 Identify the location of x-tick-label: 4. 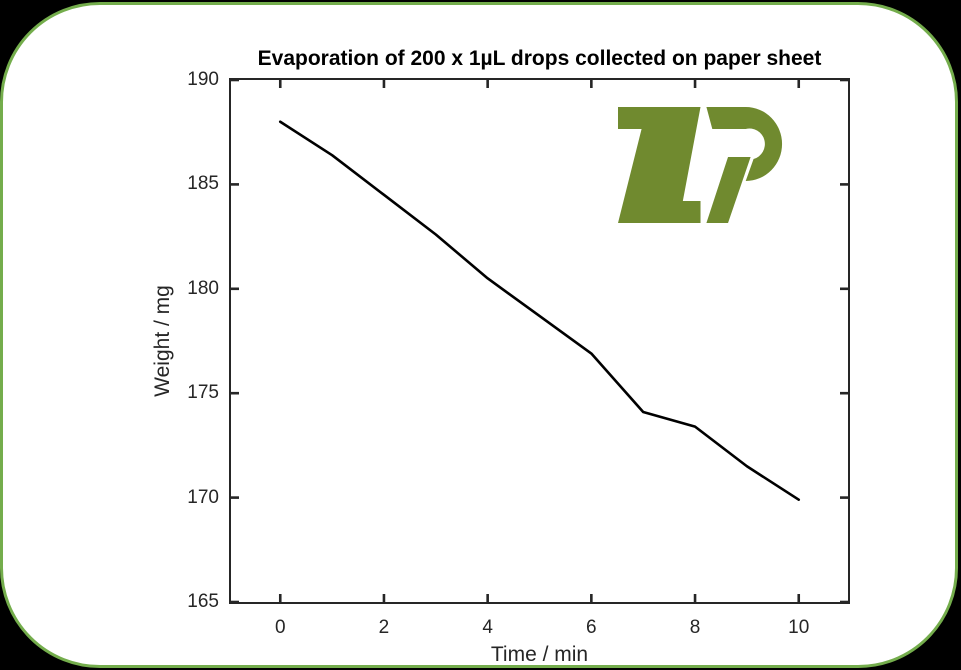
(487, 627).